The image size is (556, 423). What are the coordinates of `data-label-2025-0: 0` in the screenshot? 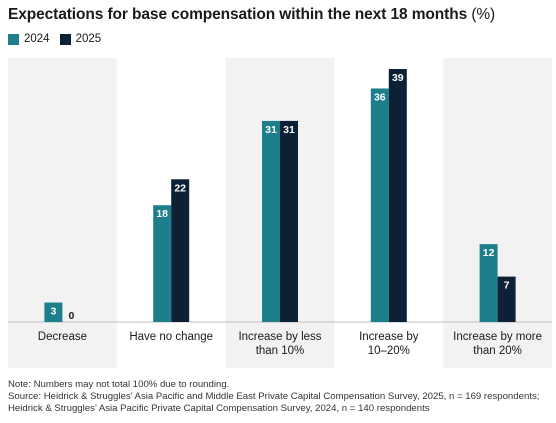 It's located at (71, 316).